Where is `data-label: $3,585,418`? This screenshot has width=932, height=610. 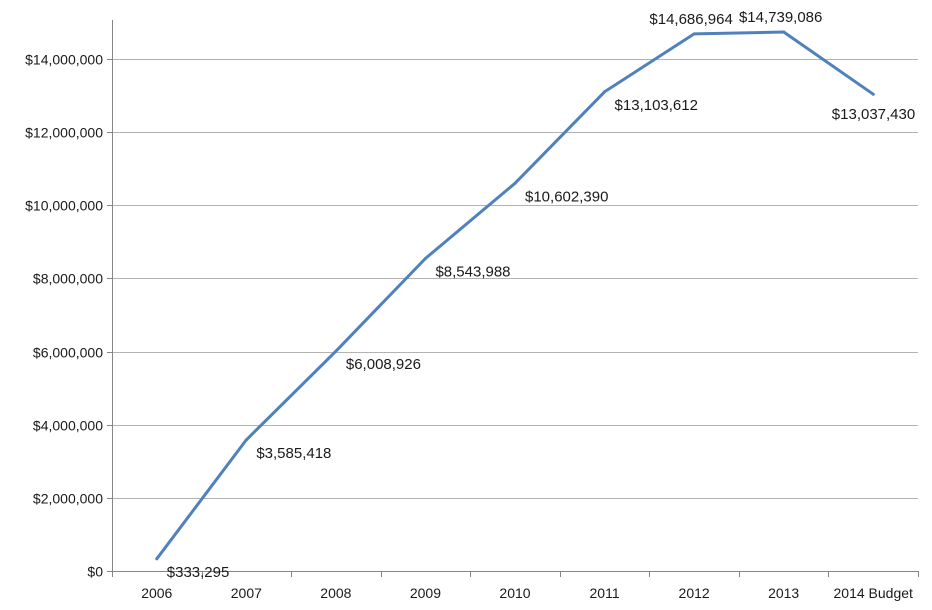
data-label: $3,585,418 is located at coordinates (293, 453).